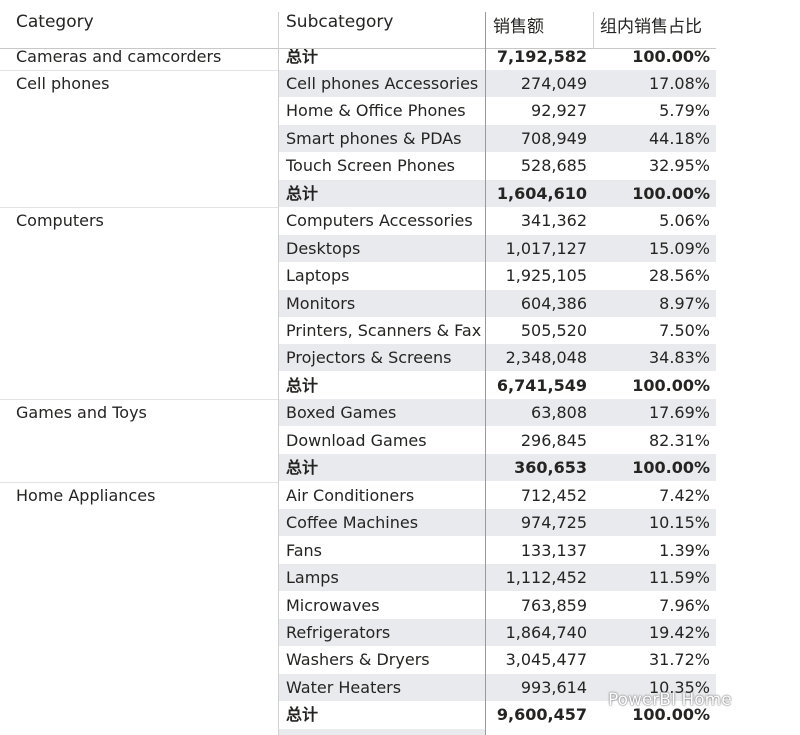 This screenshot has height=735, width=800. Describe the element at coordinates (344, 687) in the screenshot. I see `subcategory-cell: Water Heaters` at that location.